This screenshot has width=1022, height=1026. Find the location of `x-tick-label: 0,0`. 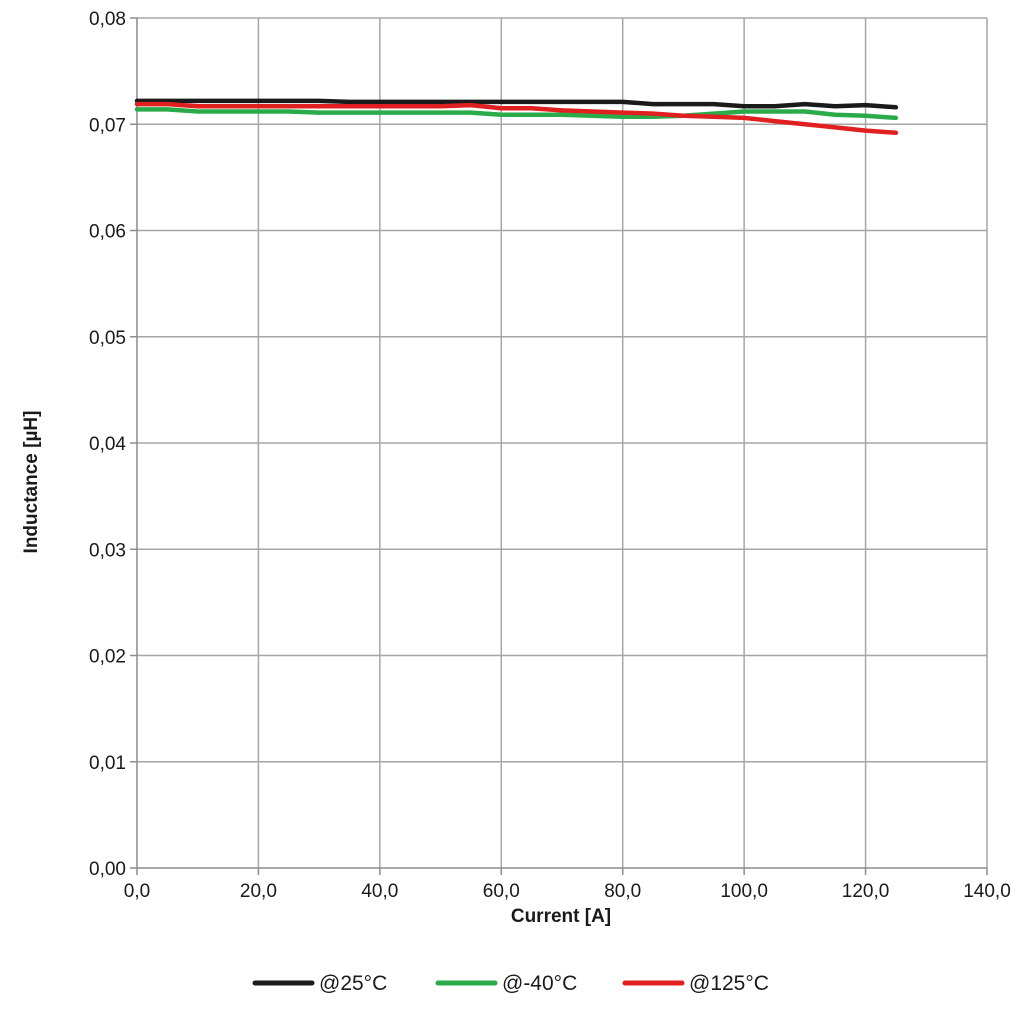

x-tick-label: 0,0 is located at coordinates (137, 891).